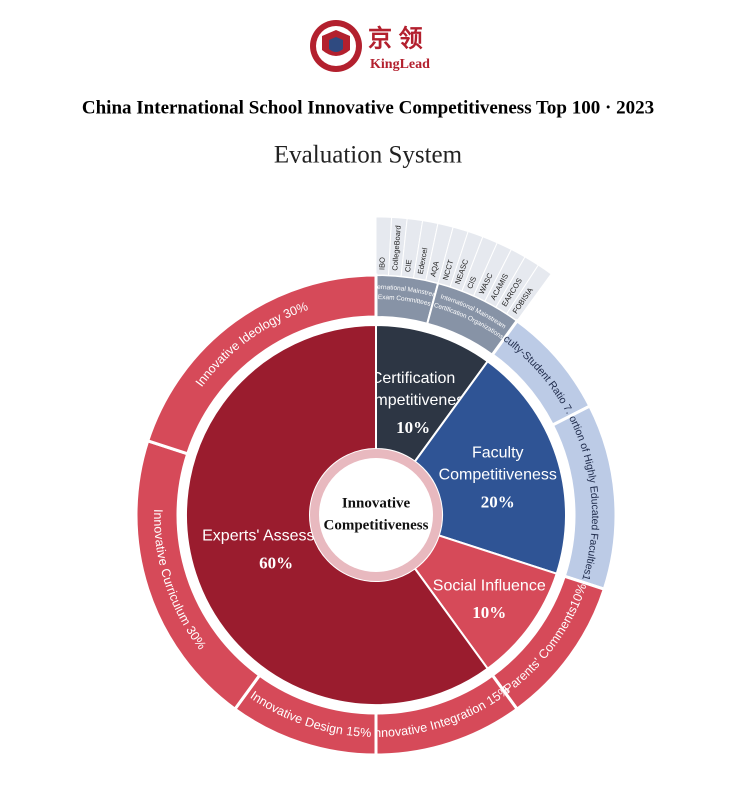  I want to click on logo-en: KingLead, so click(400, 64).